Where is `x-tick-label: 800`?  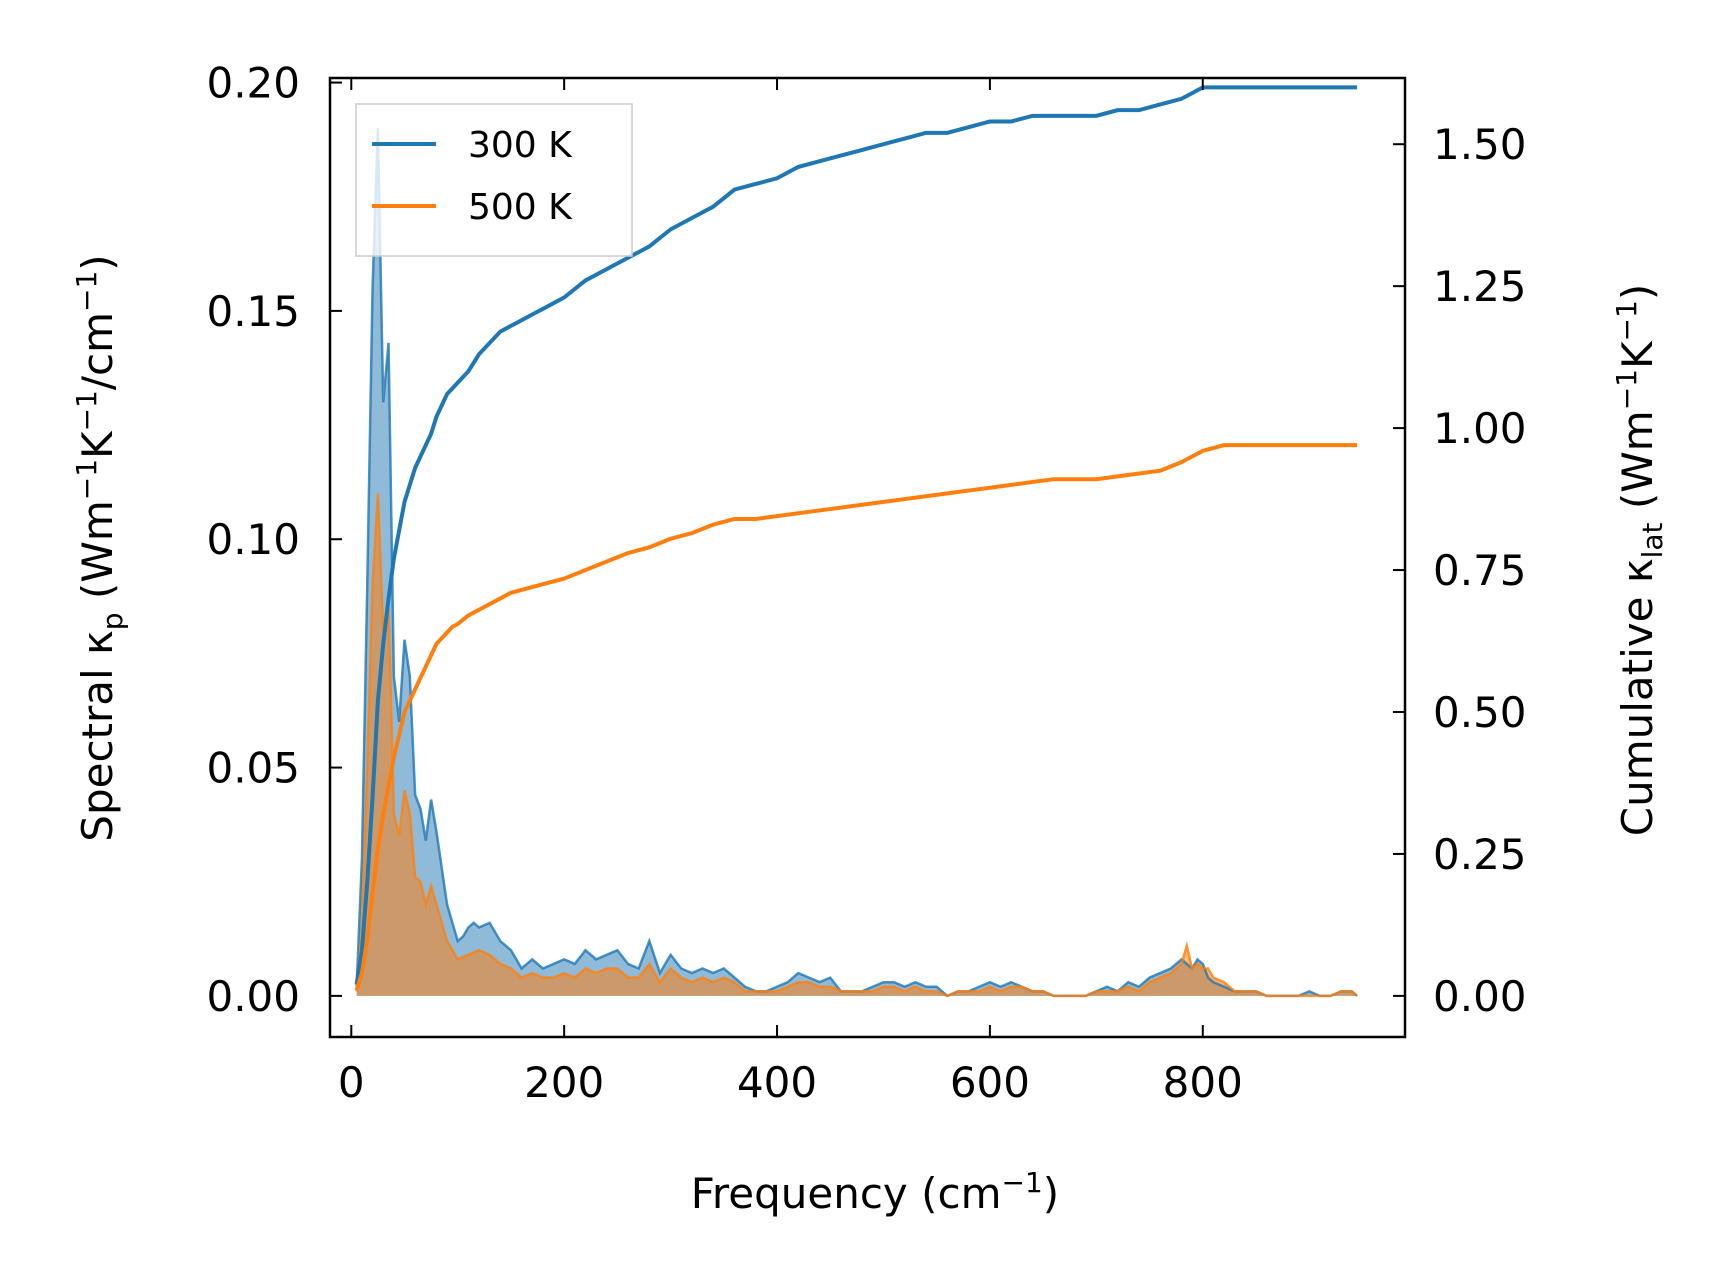
x-tick-label: 800 is located at coordinates (1203, 1082).